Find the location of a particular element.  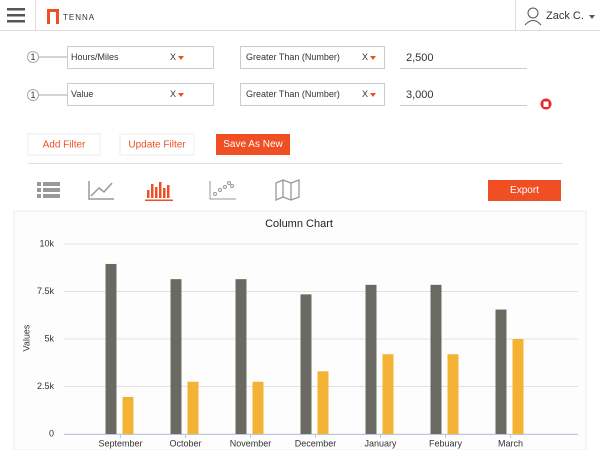

logo-icon is located at coordinates (53, 16).